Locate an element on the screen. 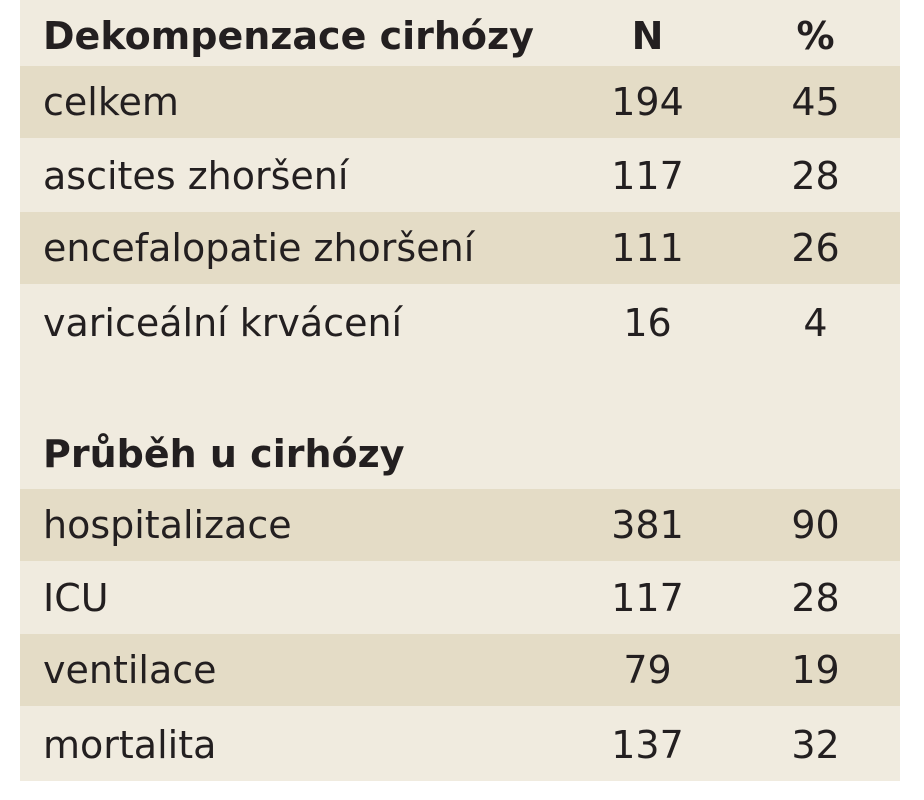 This screenshot has width=924, height=800. row-n: 79 is located at coordinates (647, 670).